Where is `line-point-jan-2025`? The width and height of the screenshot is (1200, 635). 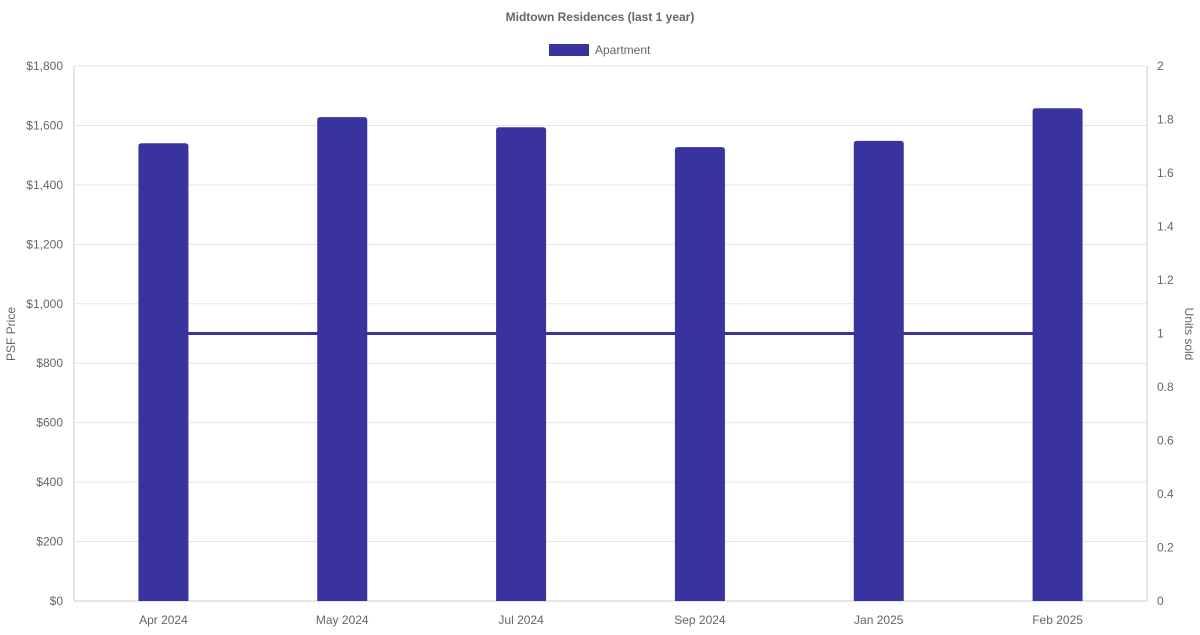 line-point-jan-2025 is located at coordinates (879, 333).